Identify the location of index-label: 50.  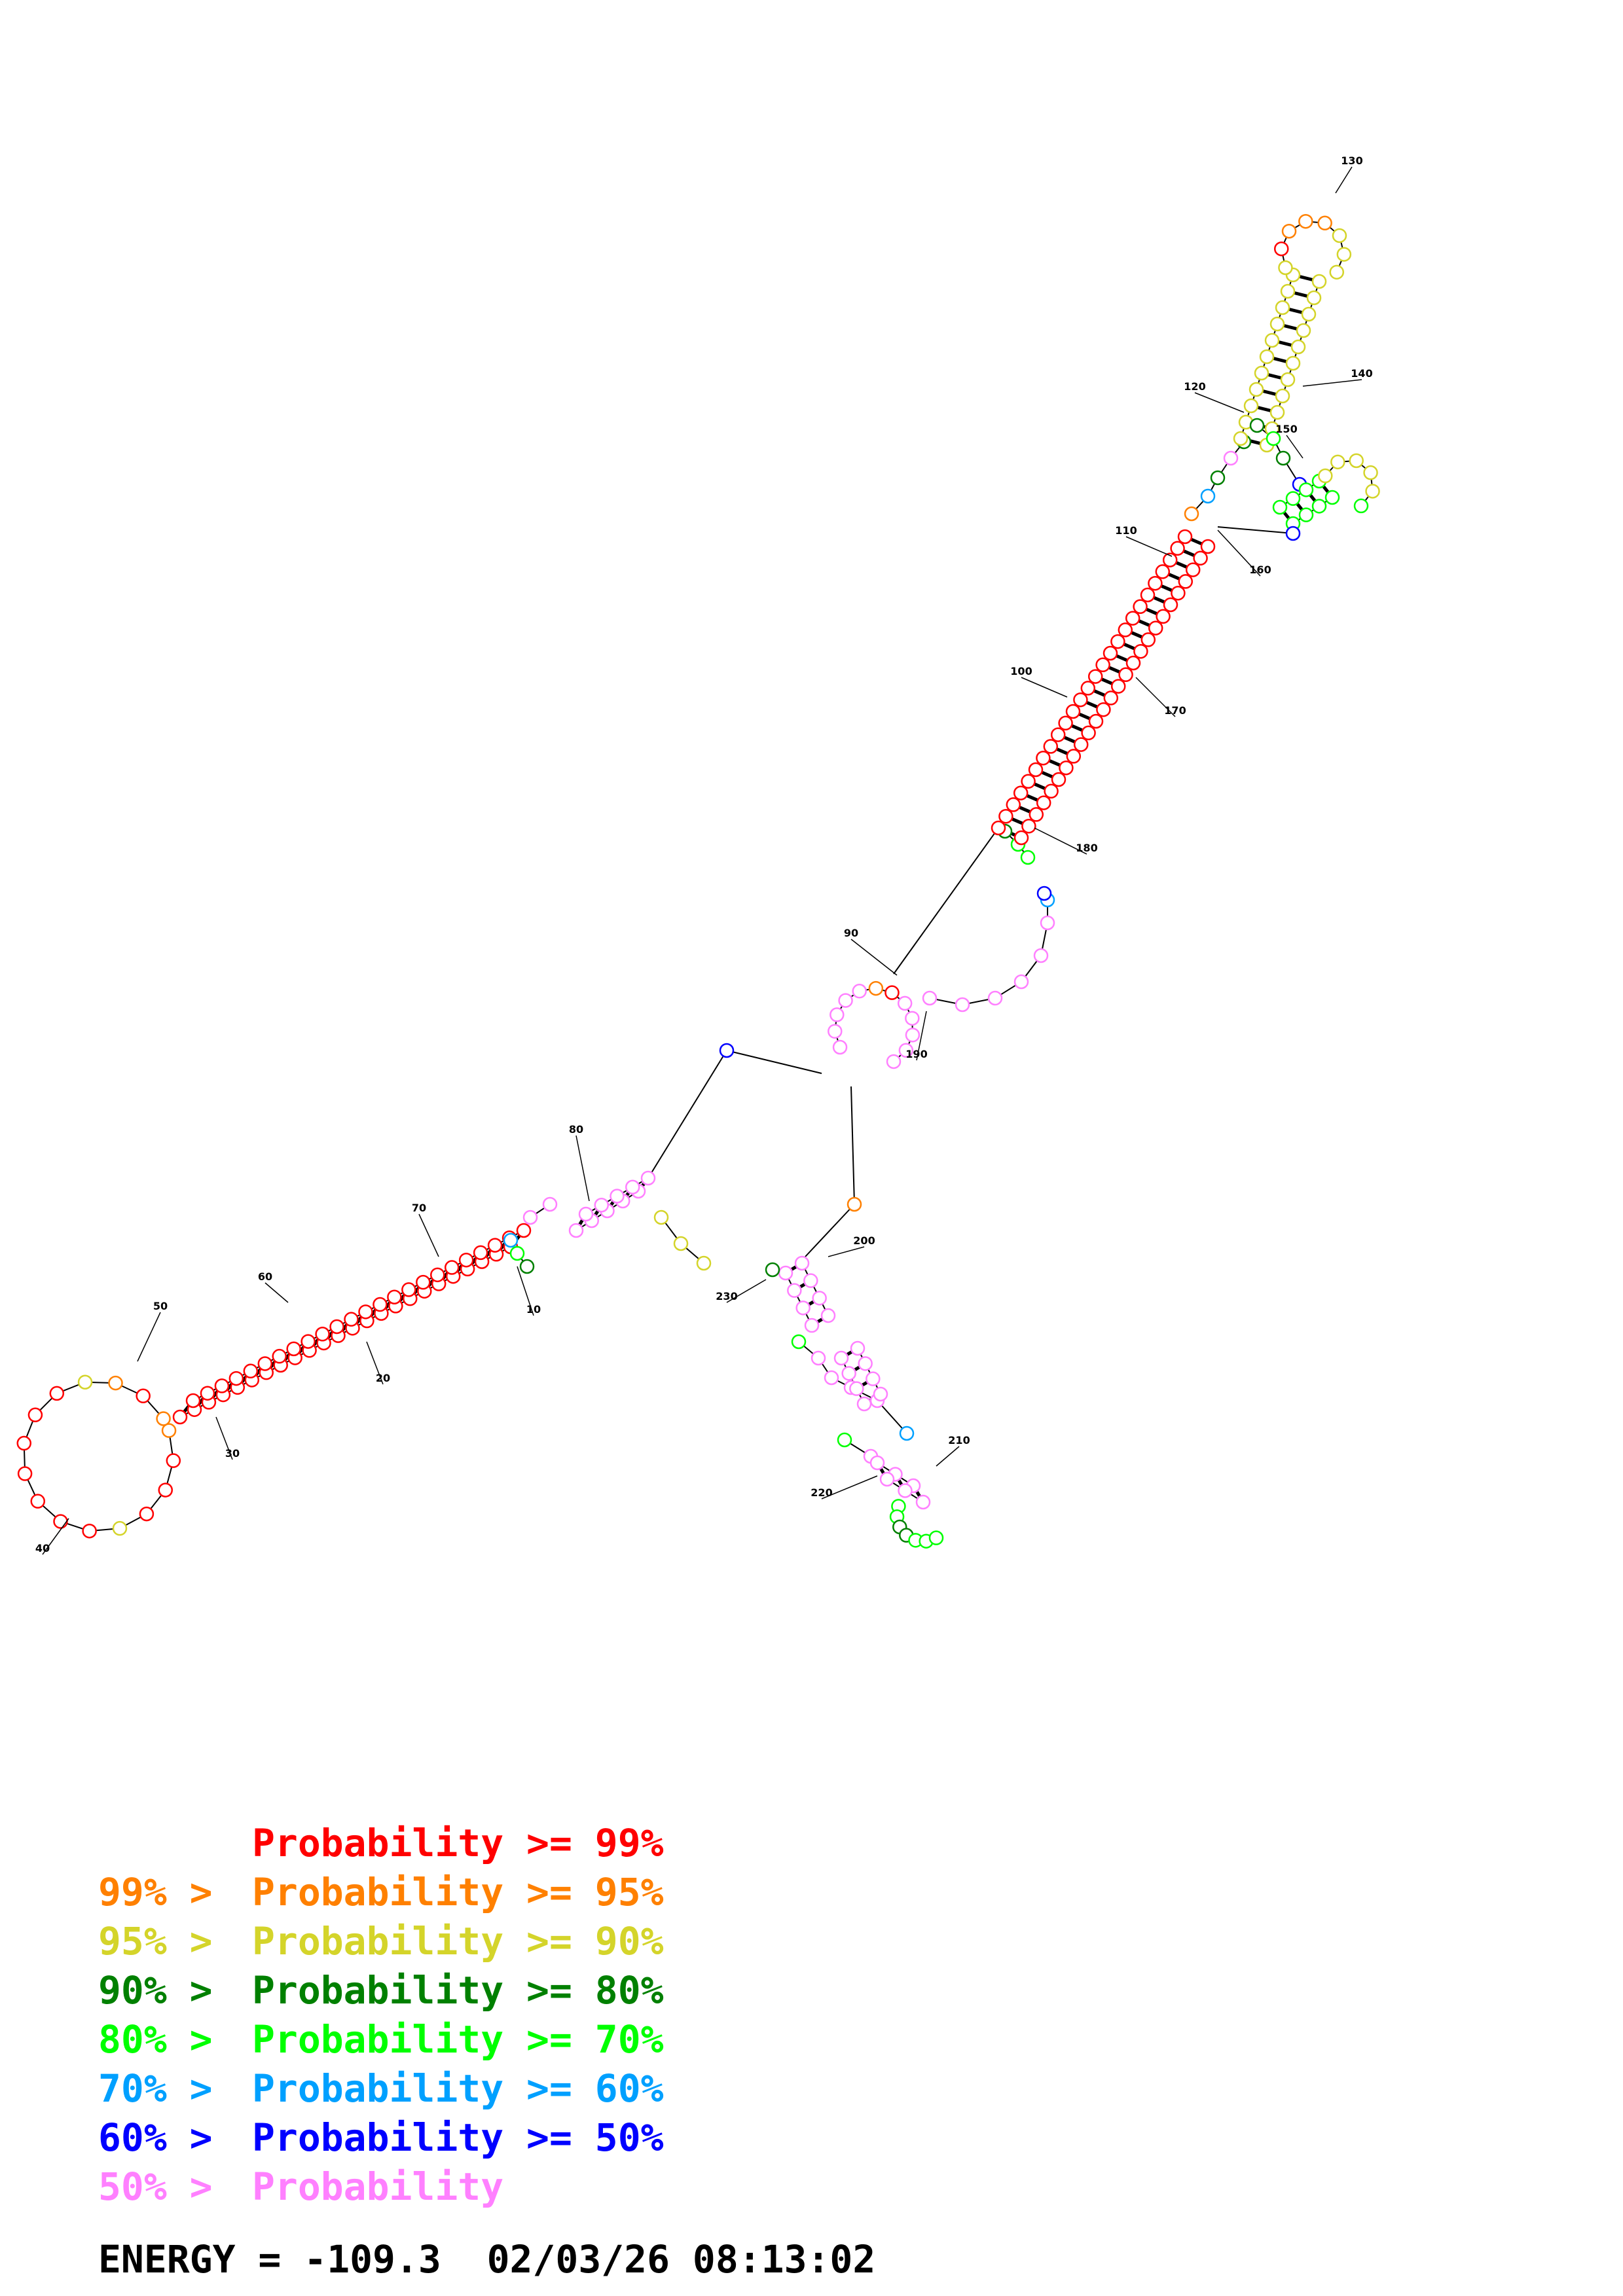
(160, 1306).